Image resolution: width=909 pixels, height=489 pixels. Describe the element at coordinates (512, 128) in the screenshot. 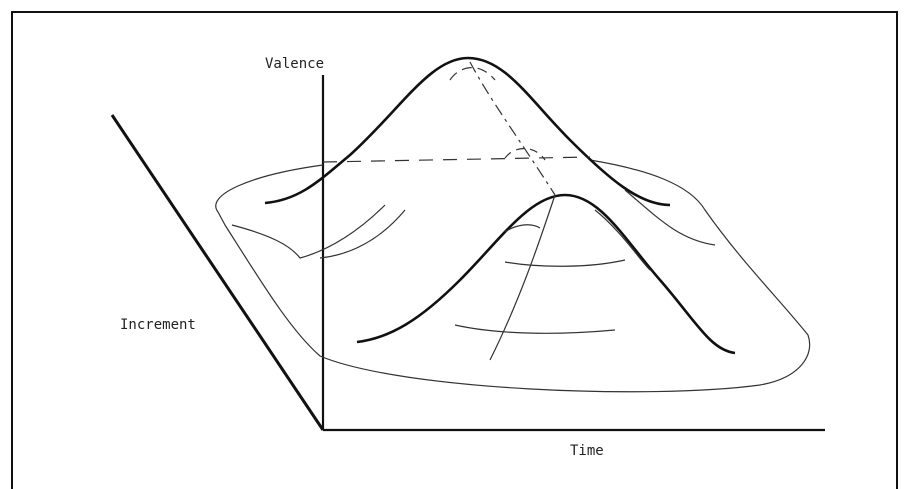

I see `dash-dot-line` at that location.